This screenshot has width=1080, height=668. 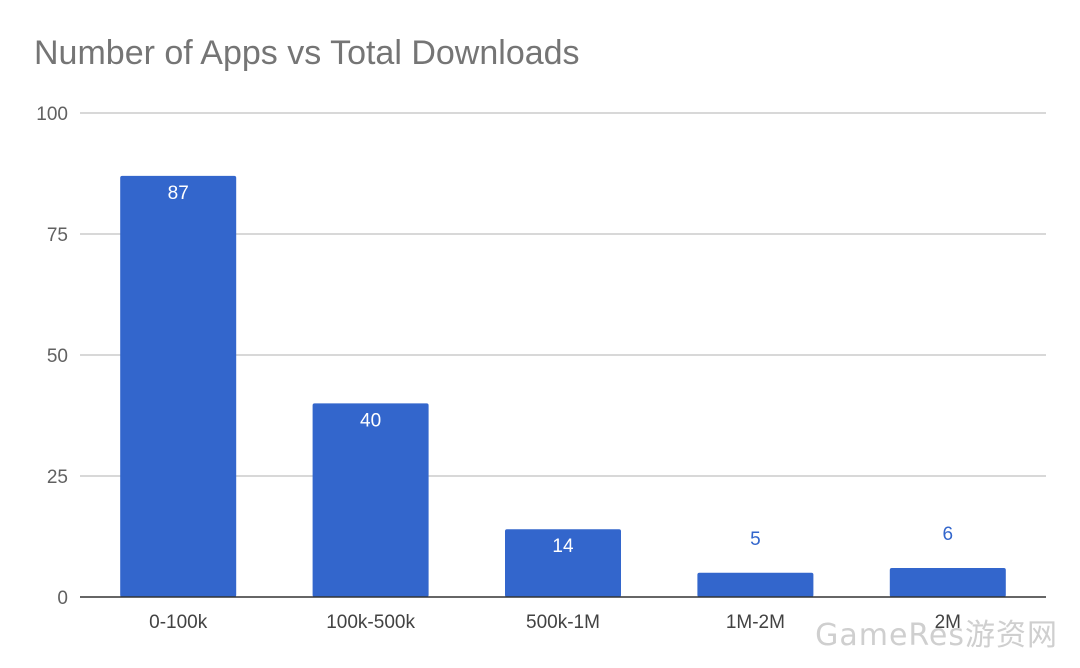 What do you see at coordinates (57, 235) in the screenshot?
I see `y-tick-label: 75` at bounding box center [57, 235].